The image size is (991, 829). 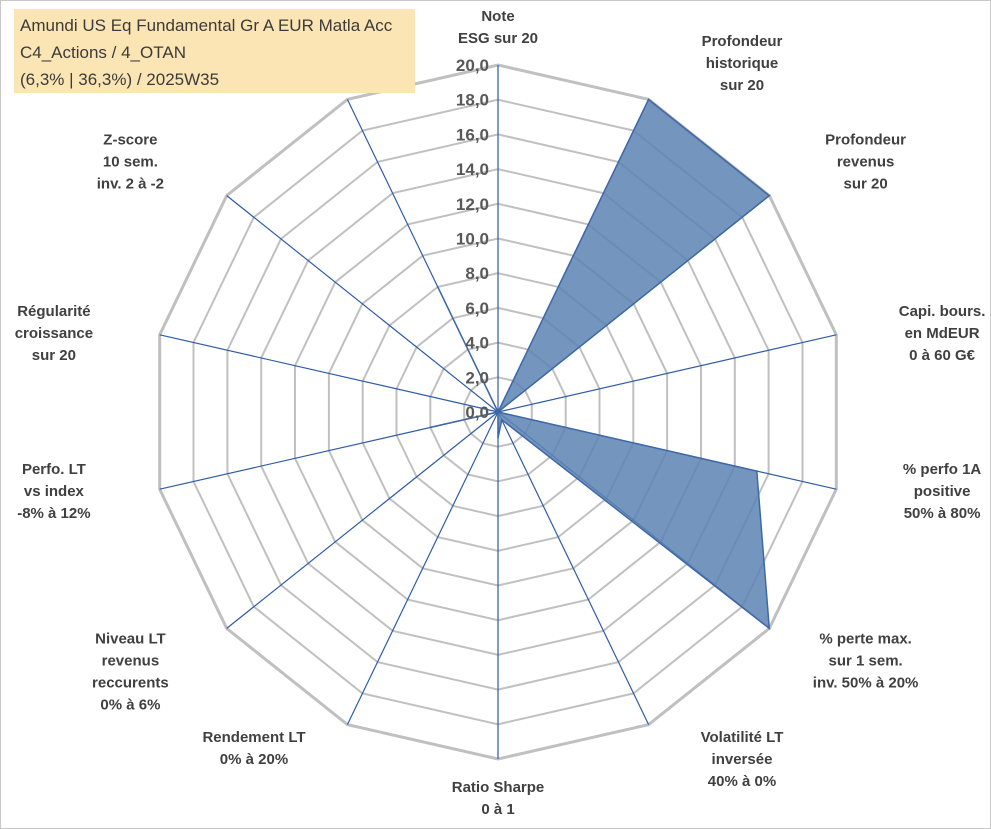 What do you see at coordinates (477, 308) in the screenshot?
I see `tick-label: 6,0` at bounding box center [477, 308].